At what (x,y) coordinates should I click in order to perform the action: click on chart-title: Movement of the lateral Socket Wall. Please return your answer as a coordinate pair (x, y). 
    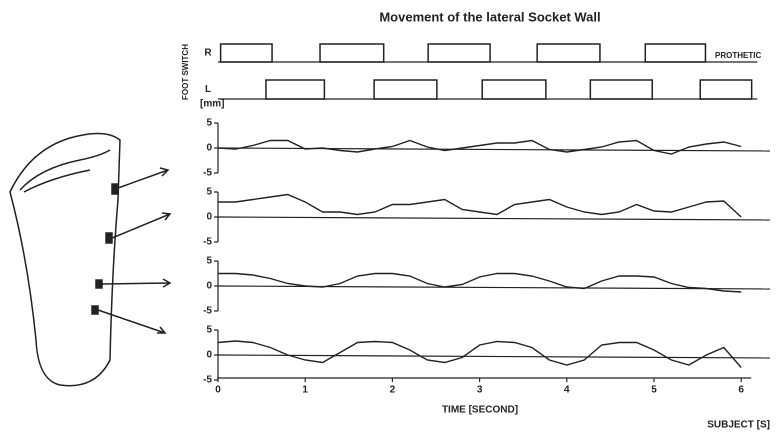
    Looking at the image, I should click on (489, 16).